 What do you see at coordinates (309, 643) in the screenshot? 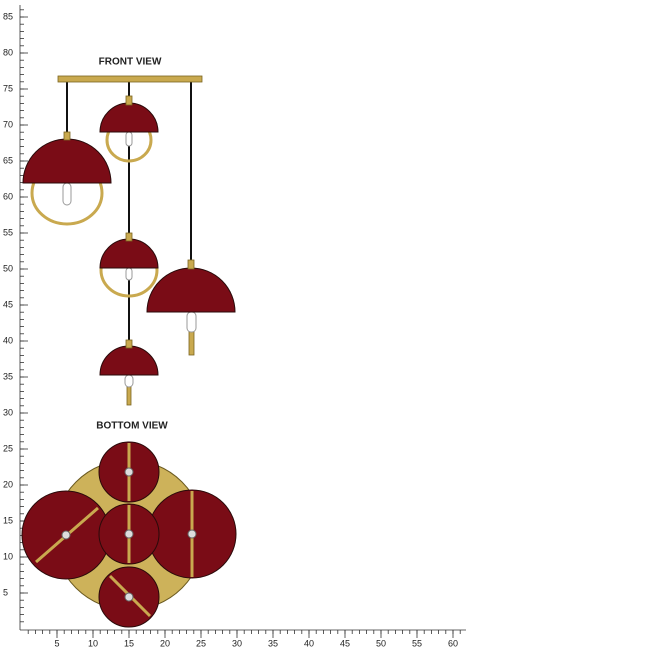
I see `x-tick-label: 40` at bounding box center [309, 643].